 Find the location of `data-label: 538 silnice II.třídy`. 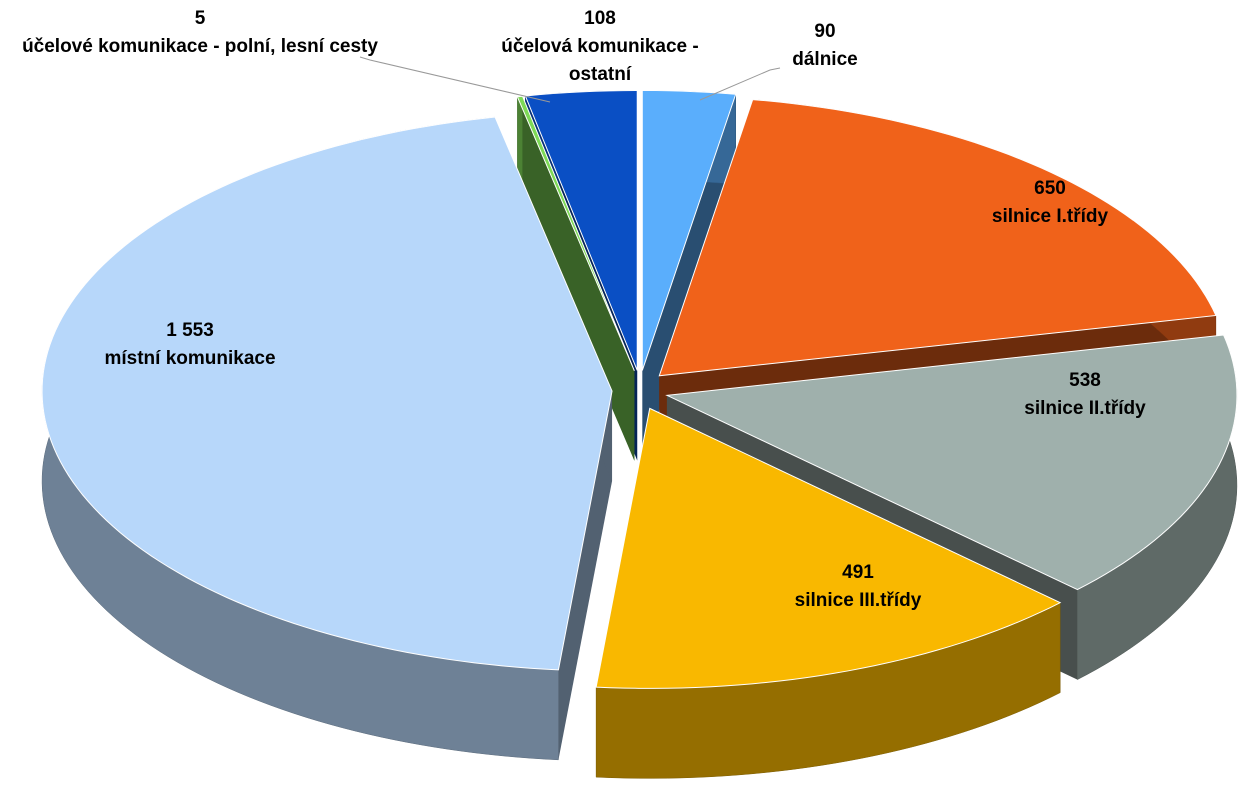

data-label: 538 silnice II.třídy is located at coordinates (1085, 395).